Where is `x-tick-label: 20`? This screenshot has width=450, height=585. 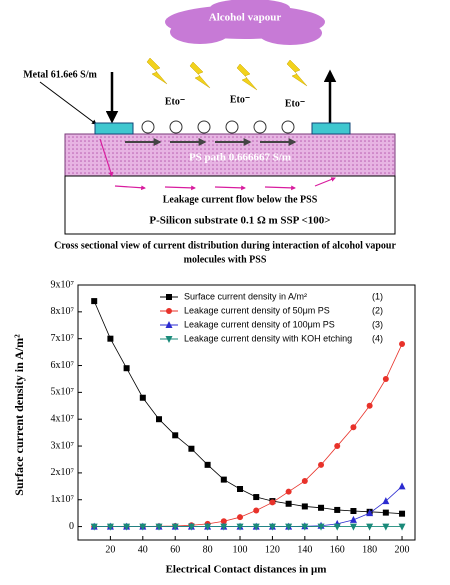 x-tick-label: 20 is located at coordinates (110, 549).